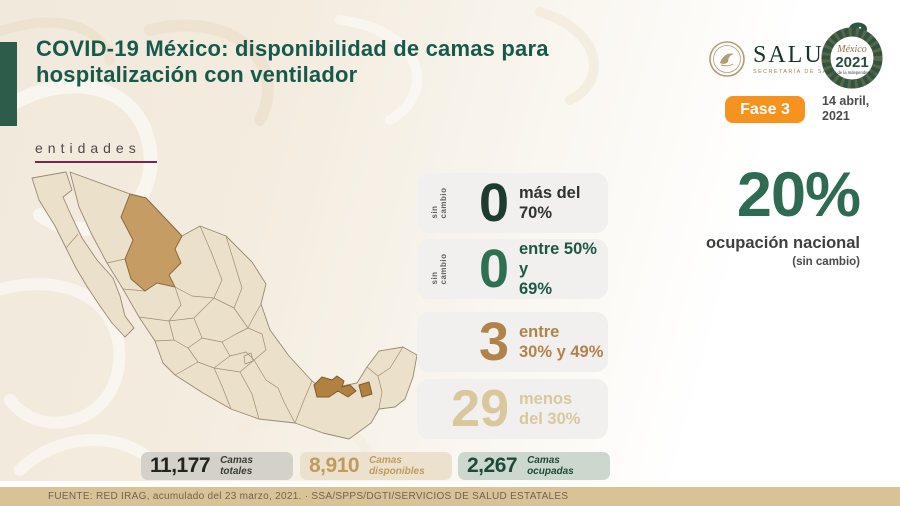  I want to click on occupied-beds-pill: 2,267 Camas ocupadas, so click(534, 466).